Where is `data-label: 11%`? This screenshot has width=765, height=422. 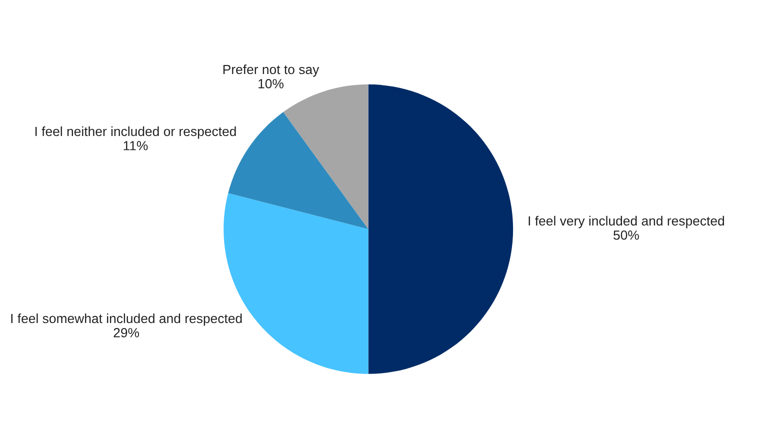 data-label: 11% is located at coordinates (136, 145).